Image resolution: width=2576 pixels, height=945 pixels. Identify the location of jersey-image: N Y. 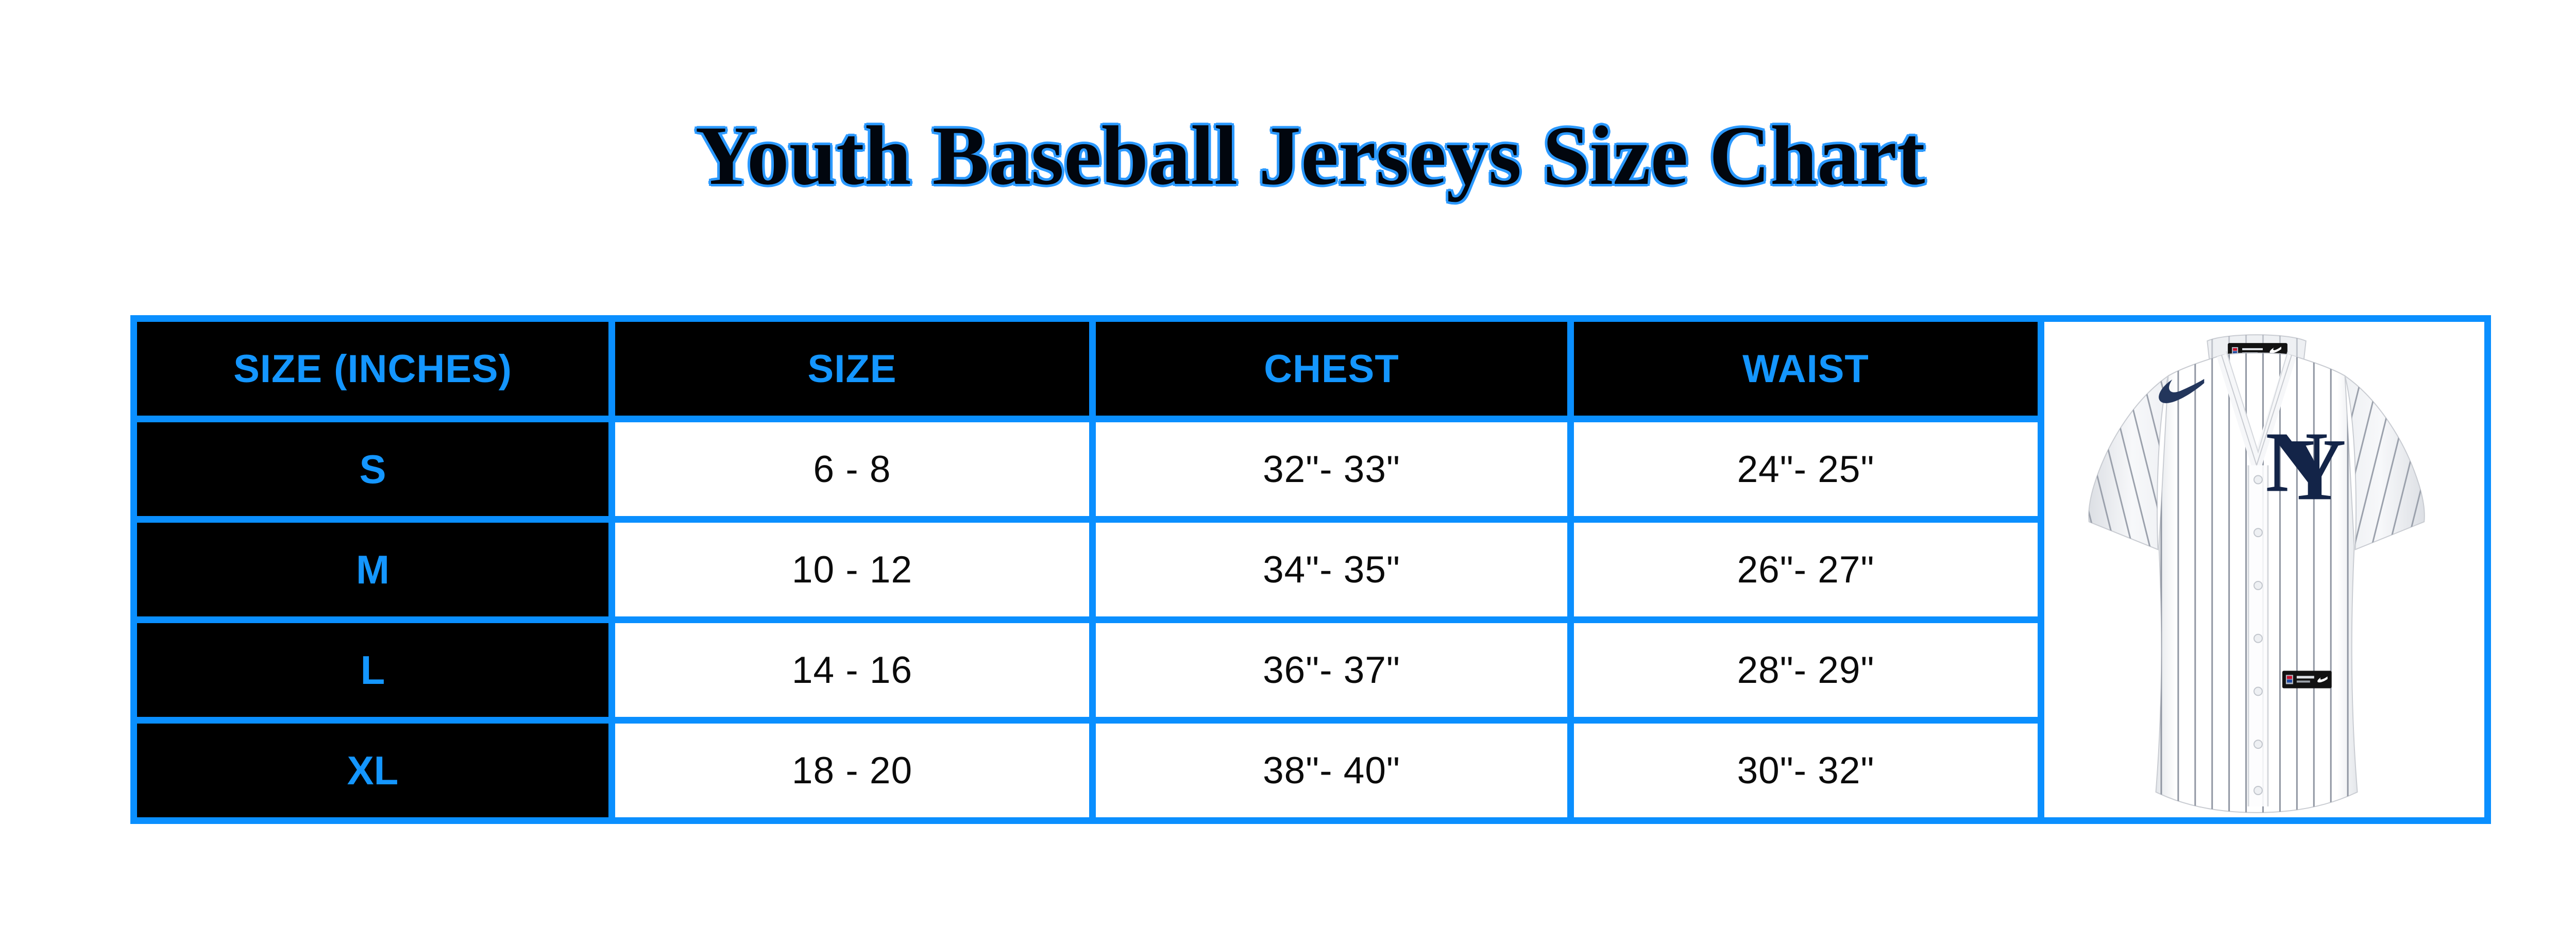
(2264, 570).